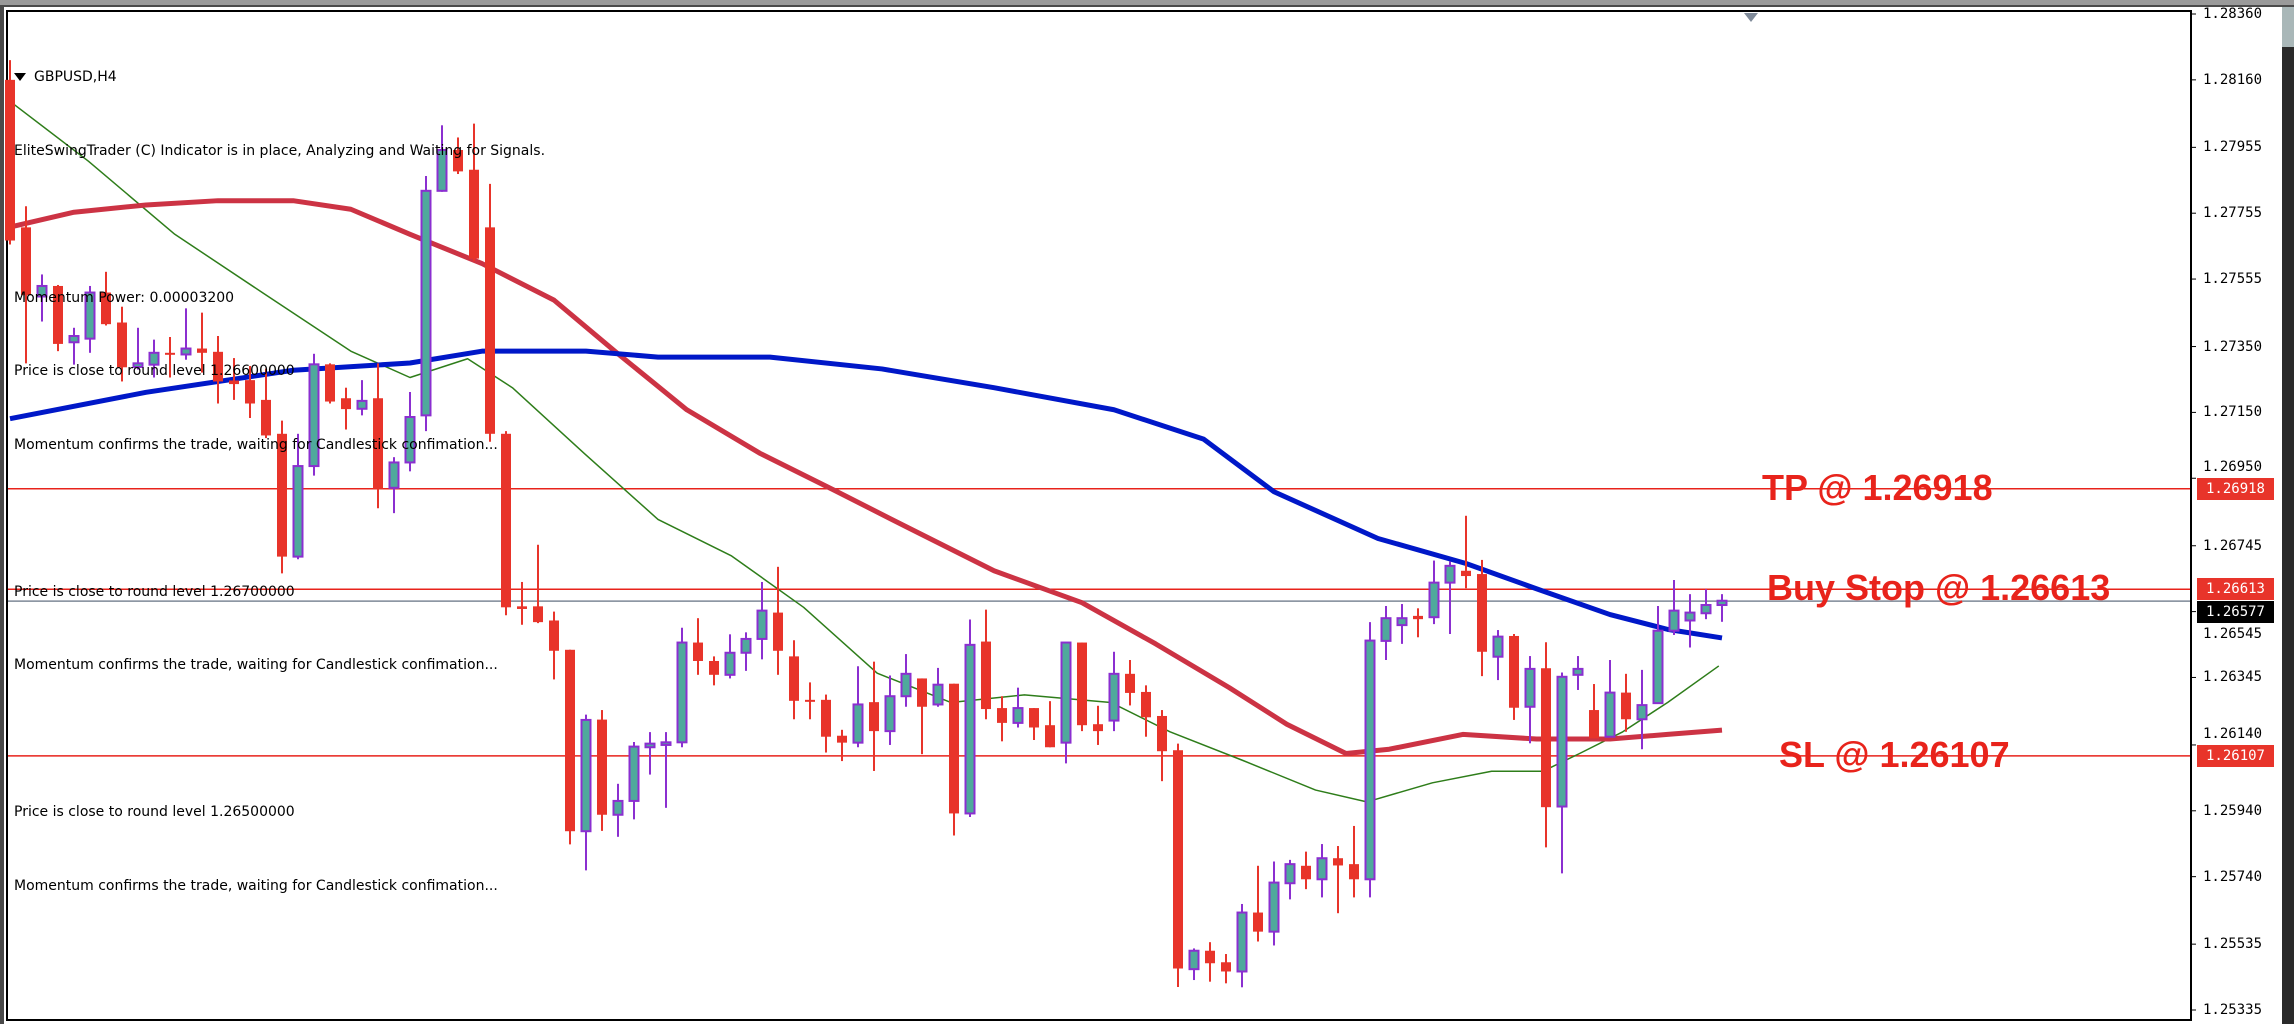 The width and height of the screenshot is (2294, 1024). I want to click on price-axis-label: 1.26140, so click(2233, 733).